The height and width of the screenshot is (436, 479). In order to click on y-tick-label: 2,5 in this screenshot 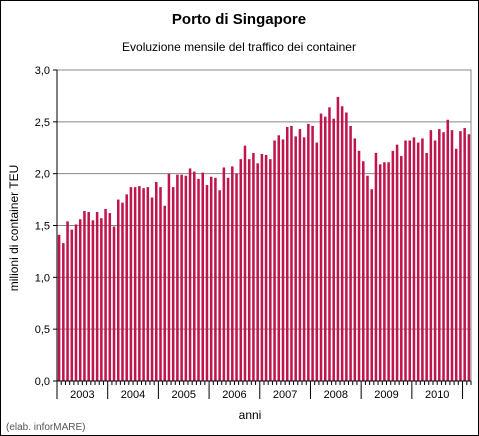, I will do `click(42, 123)`.